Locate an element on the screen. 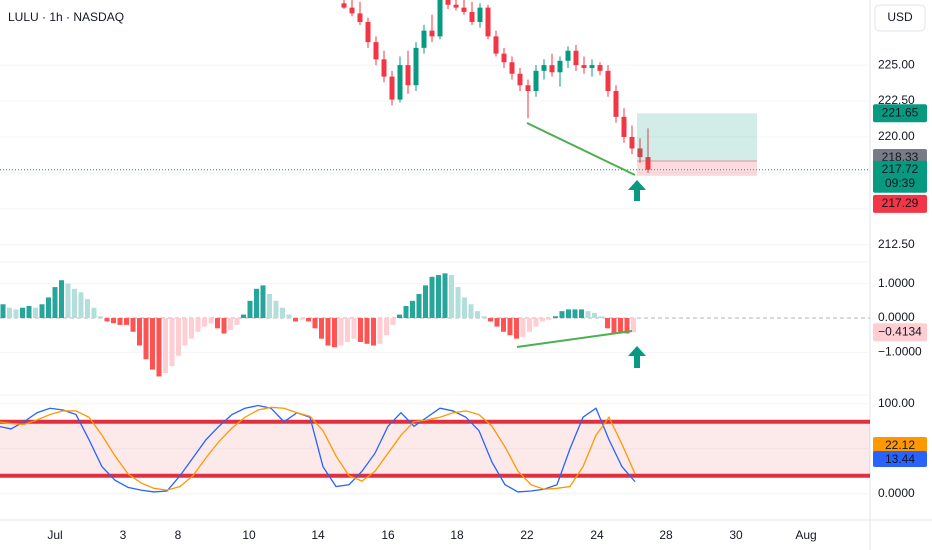  stoch-line is located at coordinates (318, 448).